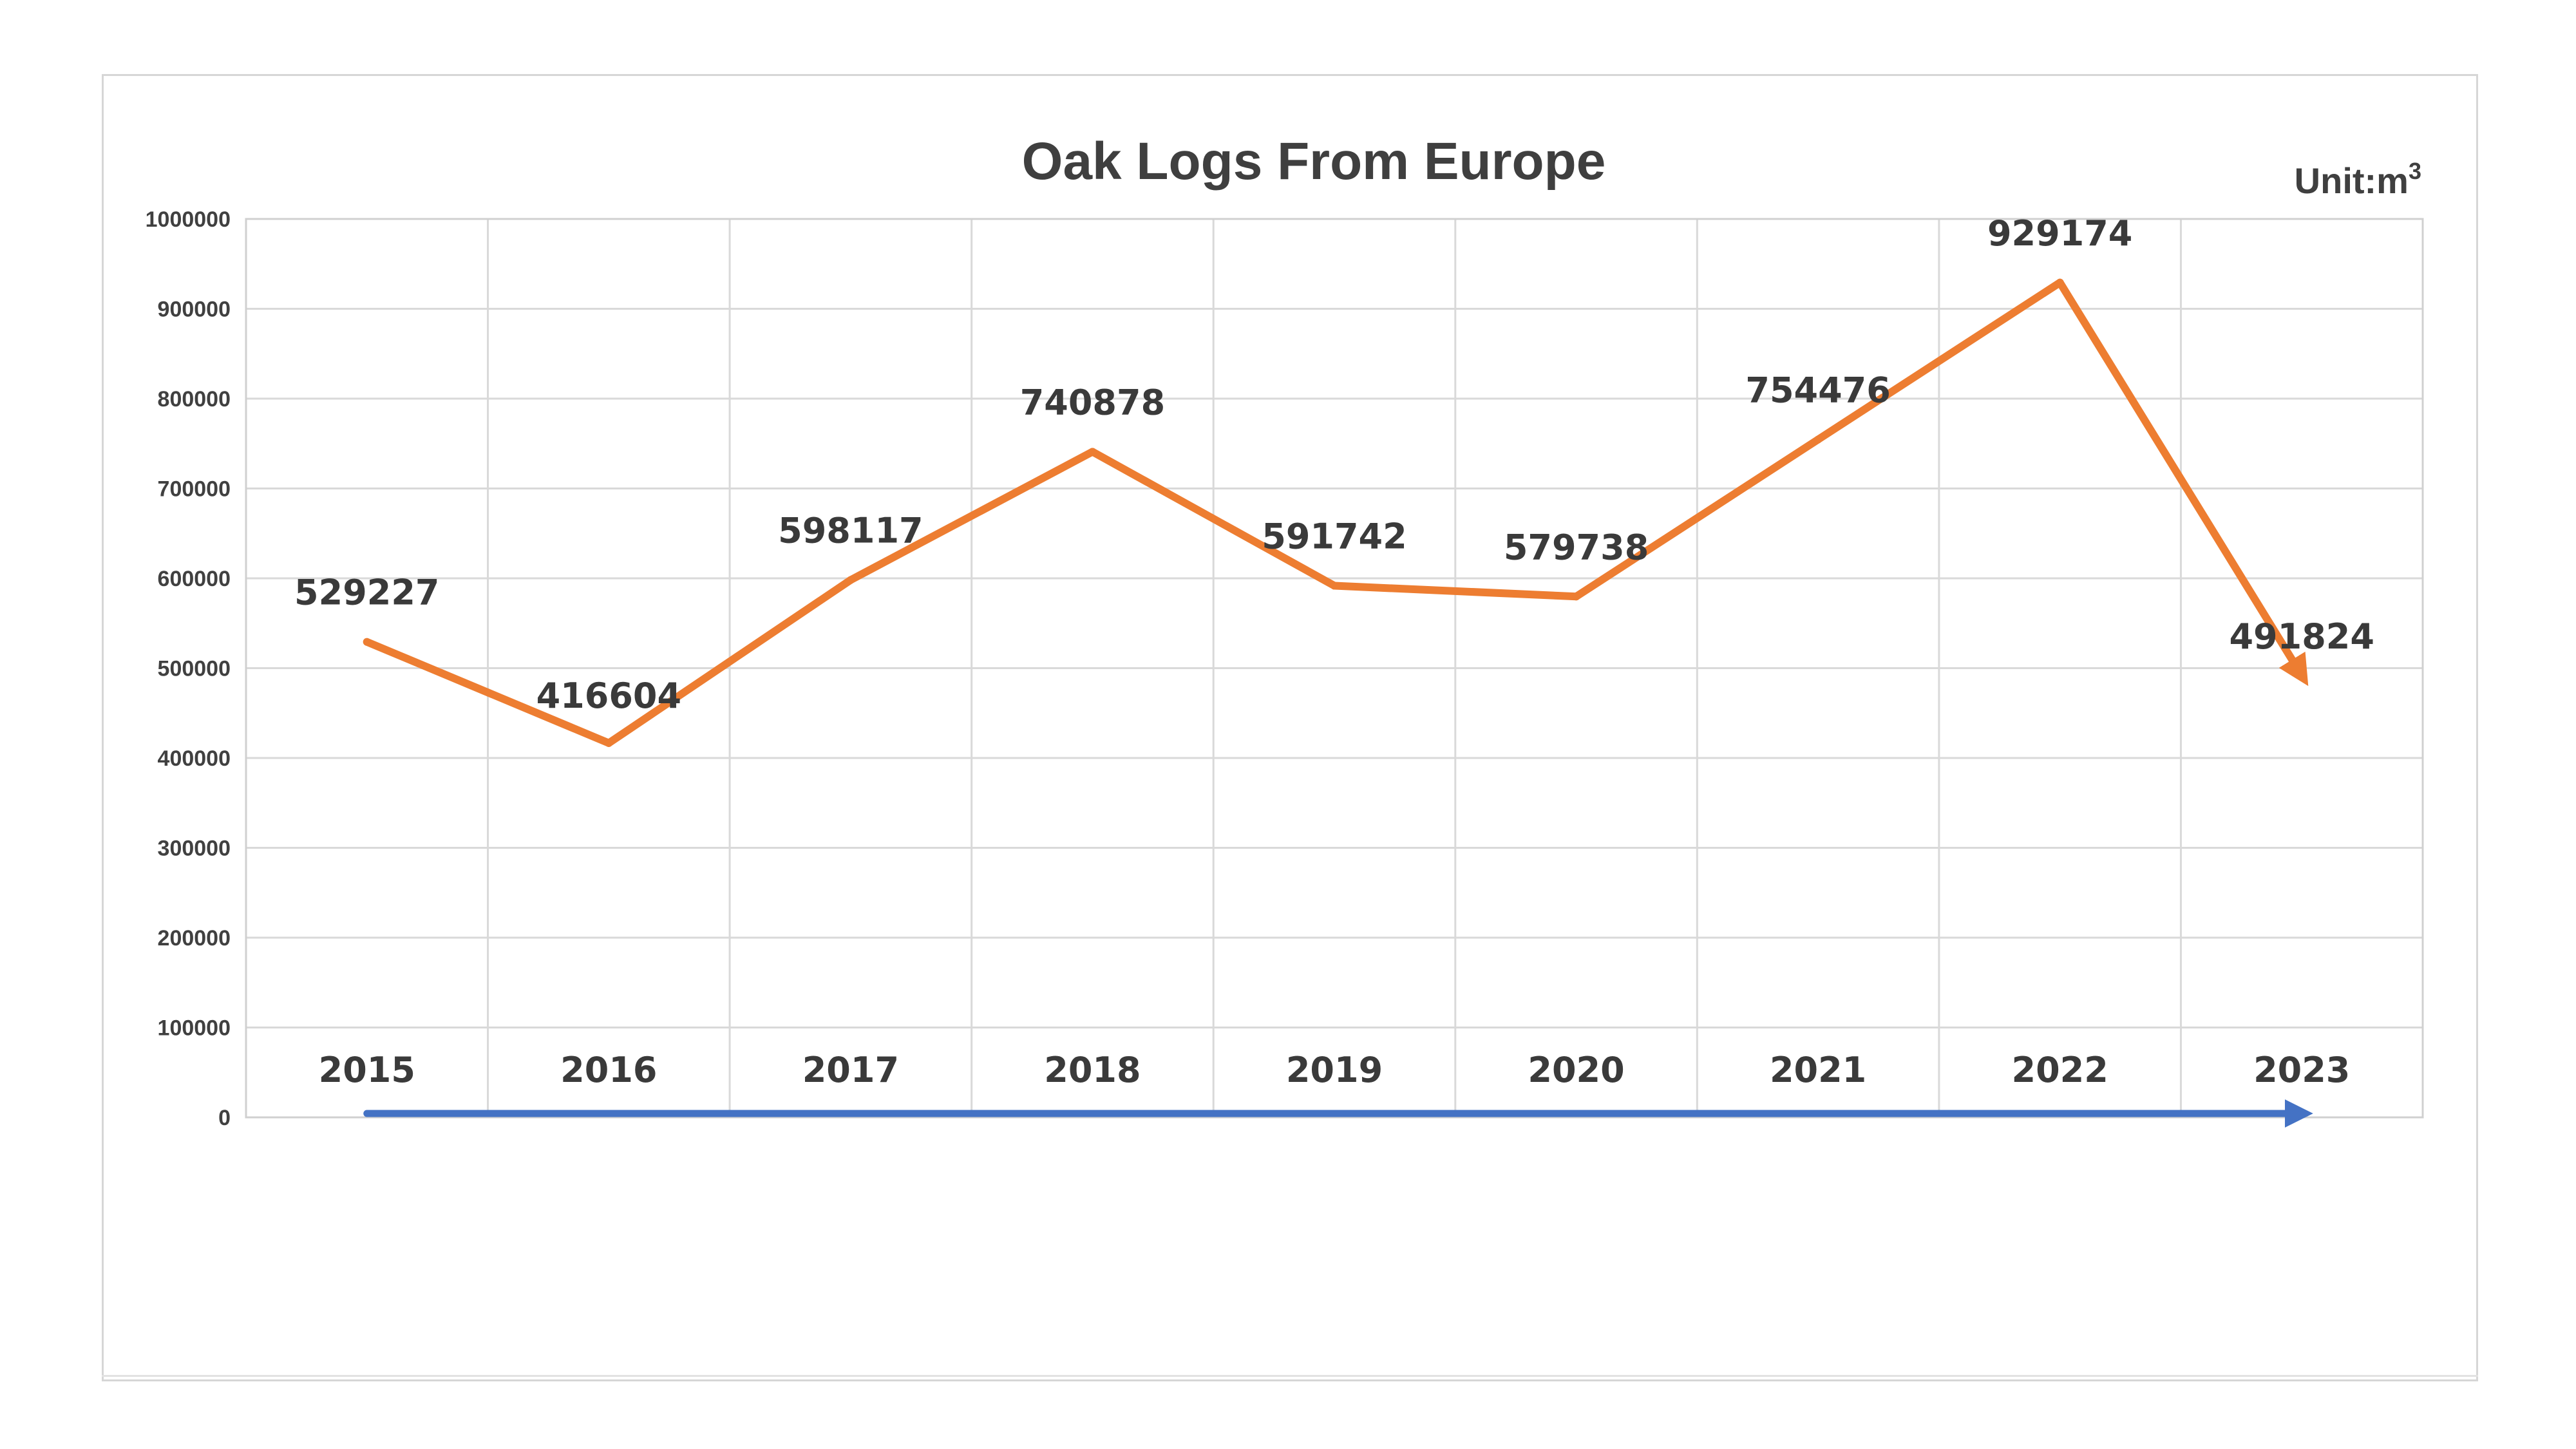  Describe the element at coordinates (189, 219) in the screenshot. I see `y-tick-label: 1000000` at that location.